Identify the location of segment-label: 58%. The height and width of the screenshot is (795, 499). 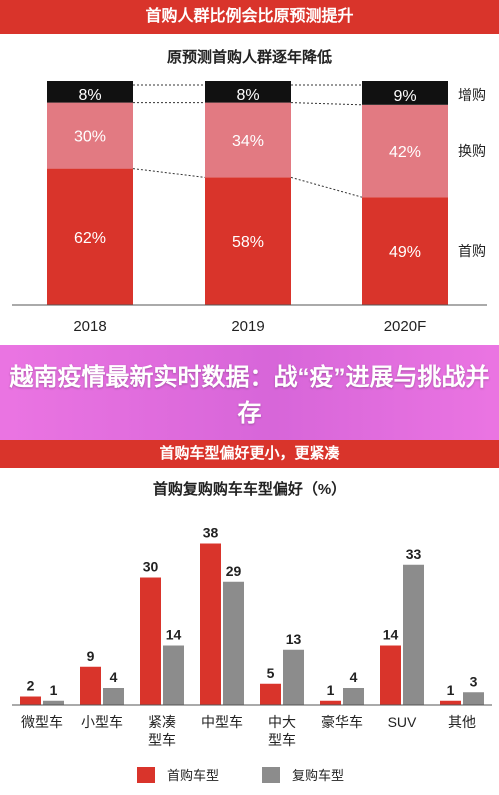
(248, 242).